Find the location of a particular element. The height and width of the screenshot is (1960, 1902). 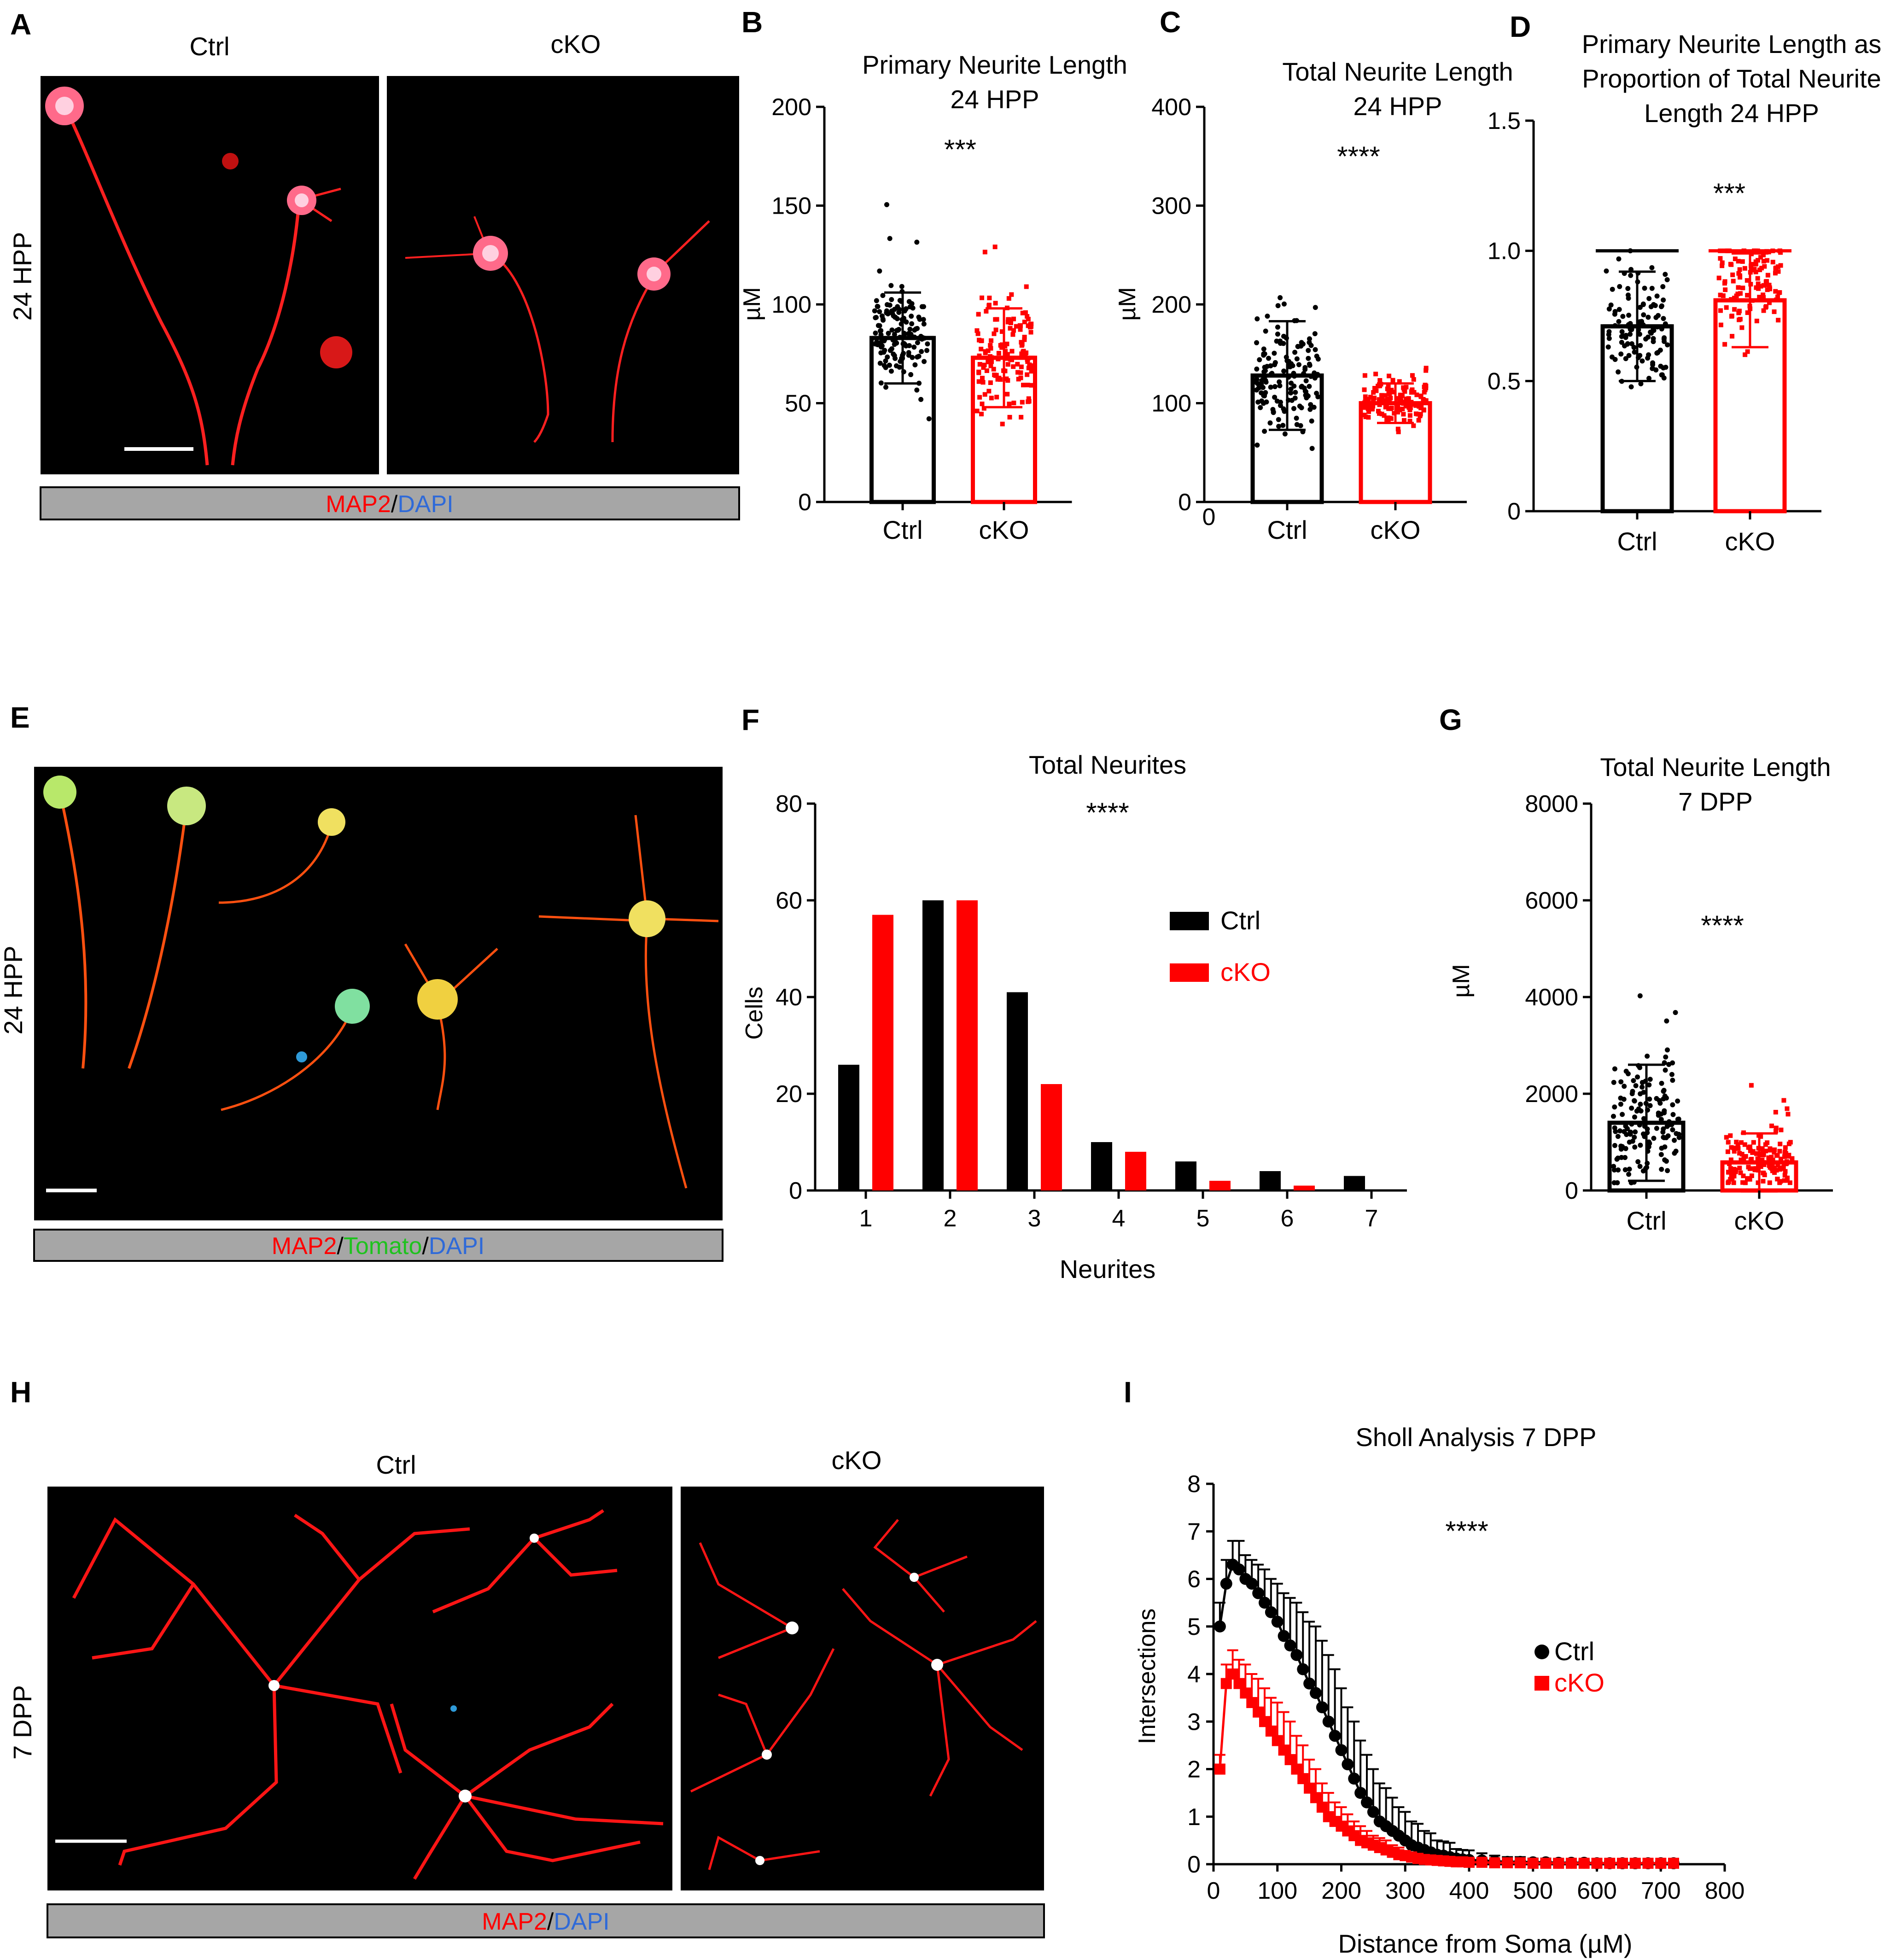

chart-title: Proportion of Total Neurite is located at coordinates (1731, 78).